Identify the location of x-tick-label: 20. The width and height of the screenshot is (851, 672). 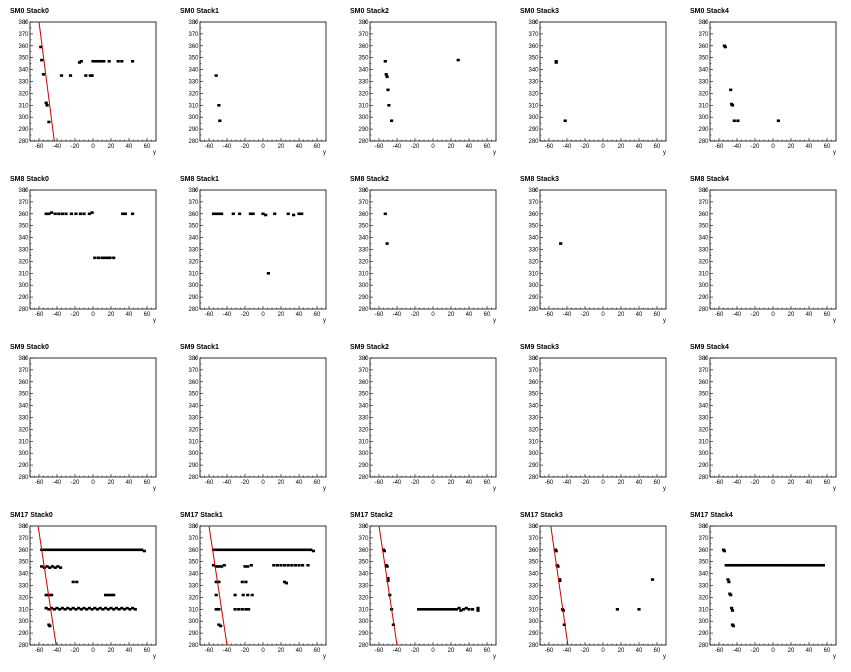
(281, 147).